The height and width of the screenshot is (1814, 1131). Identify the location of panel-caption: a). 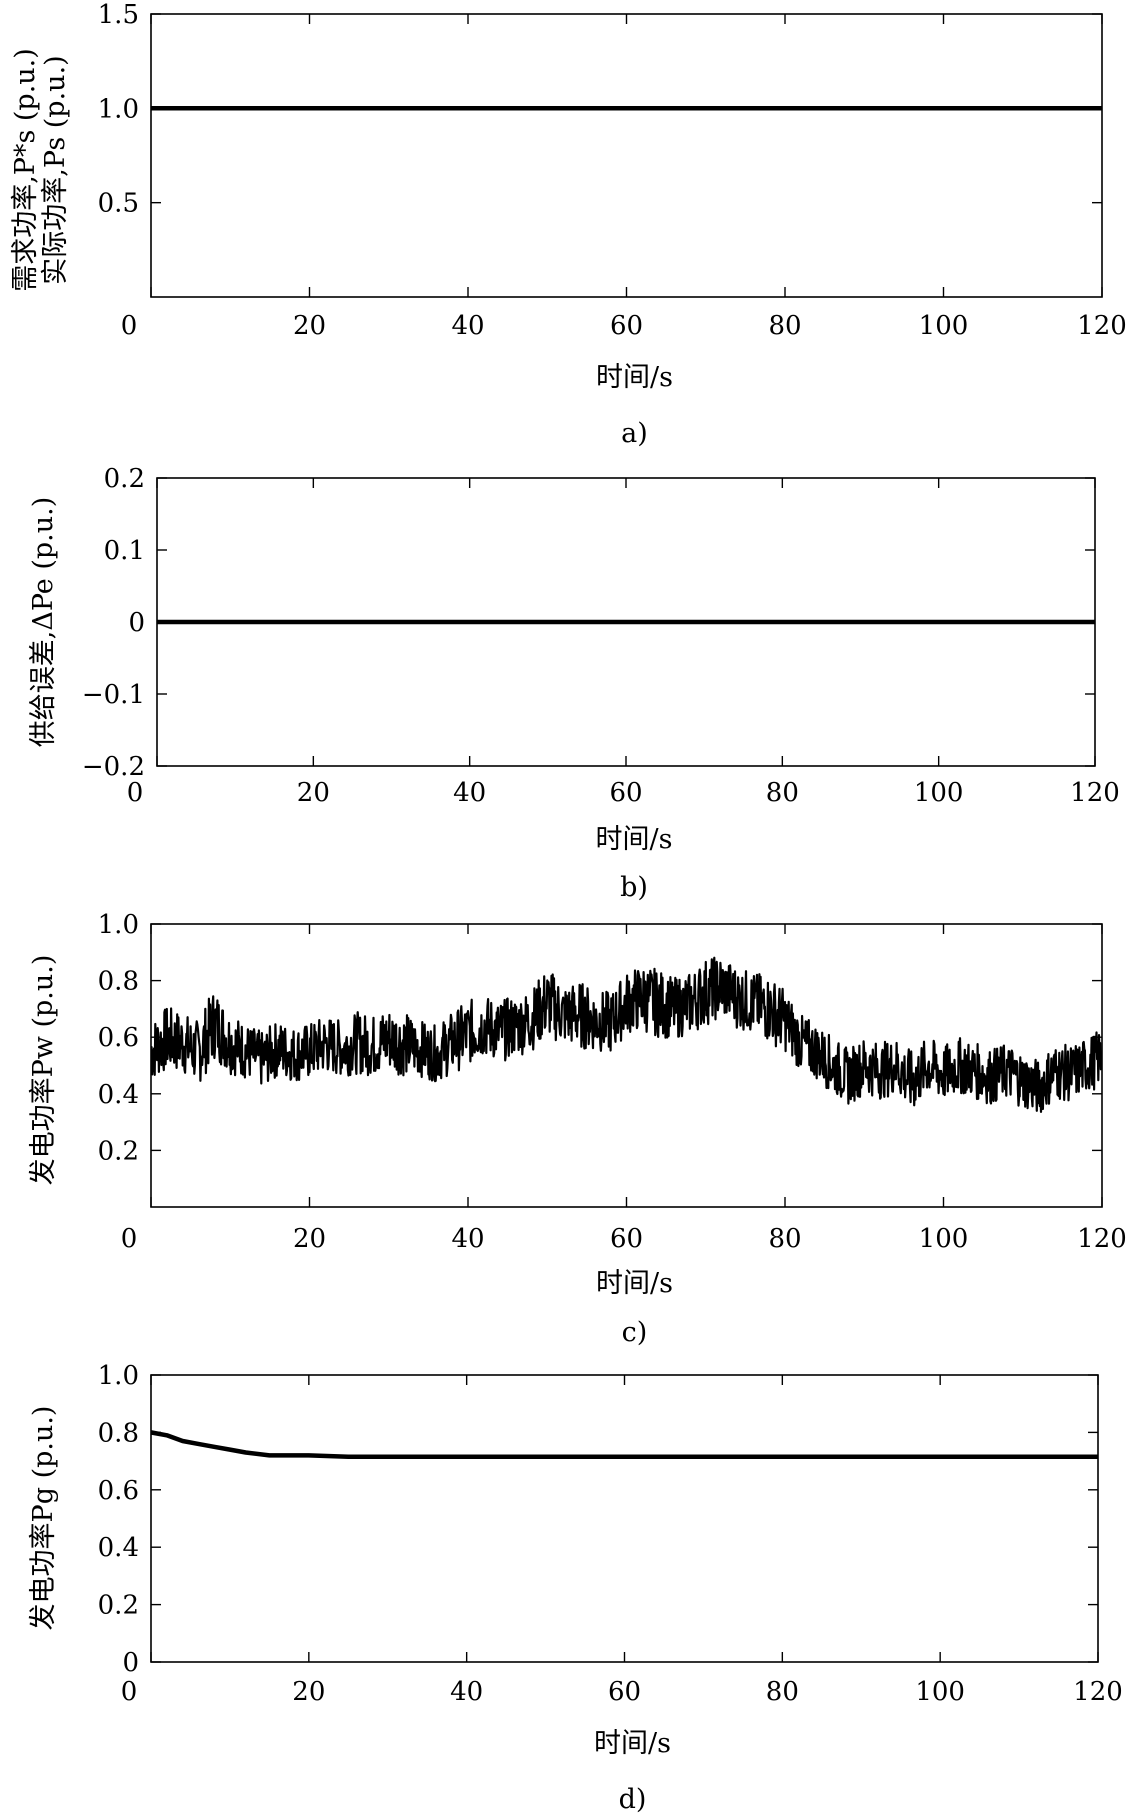
(634, 433).